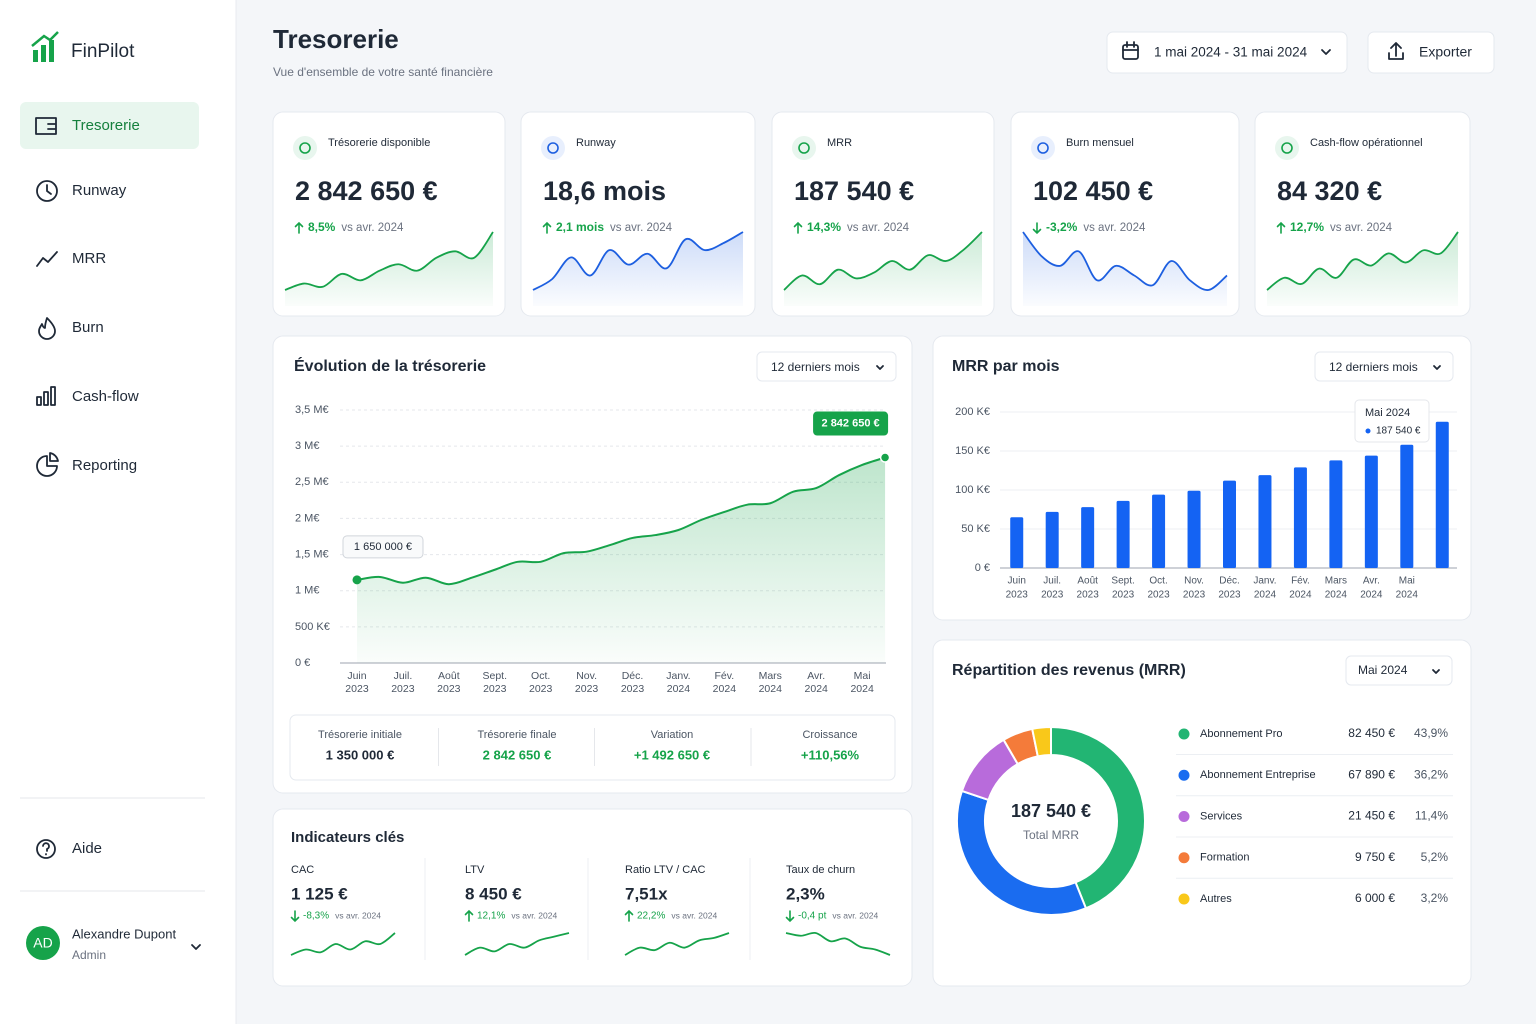 The image size is (1536, 1024). Describe the element at coordinates (383, 547) in the screenshot. I see `annotation-box` at that location.